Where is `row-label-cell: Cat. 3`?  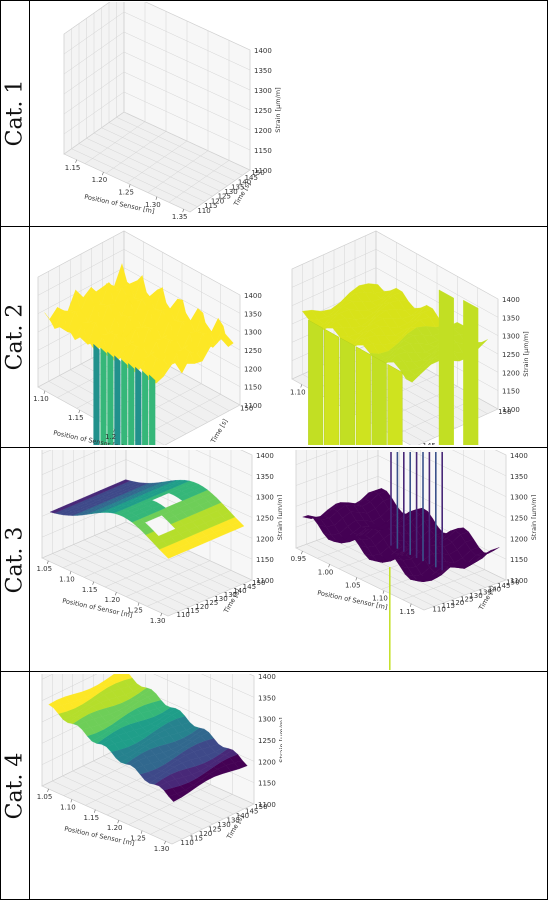 row-label-cell: Cat. 3 is located at coordinates (15, 559).